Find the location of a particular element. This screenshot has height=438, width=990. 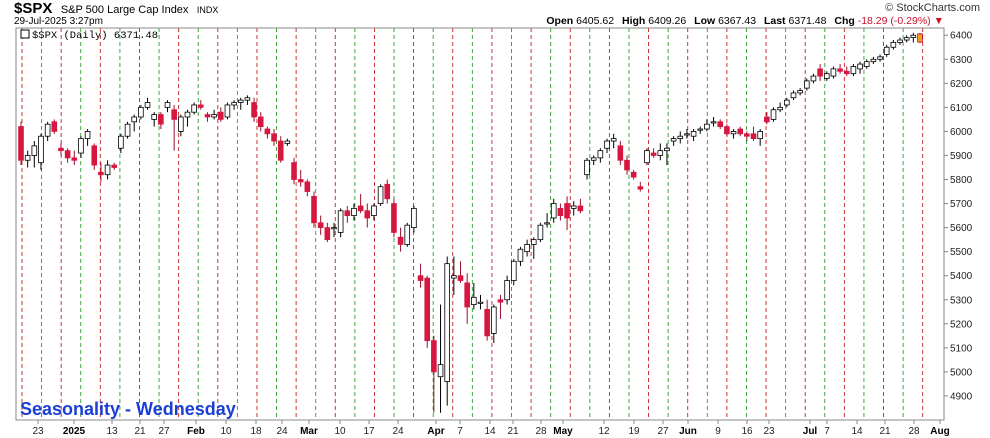

x-tick-label: 19 is located at coordinates (634, 431).